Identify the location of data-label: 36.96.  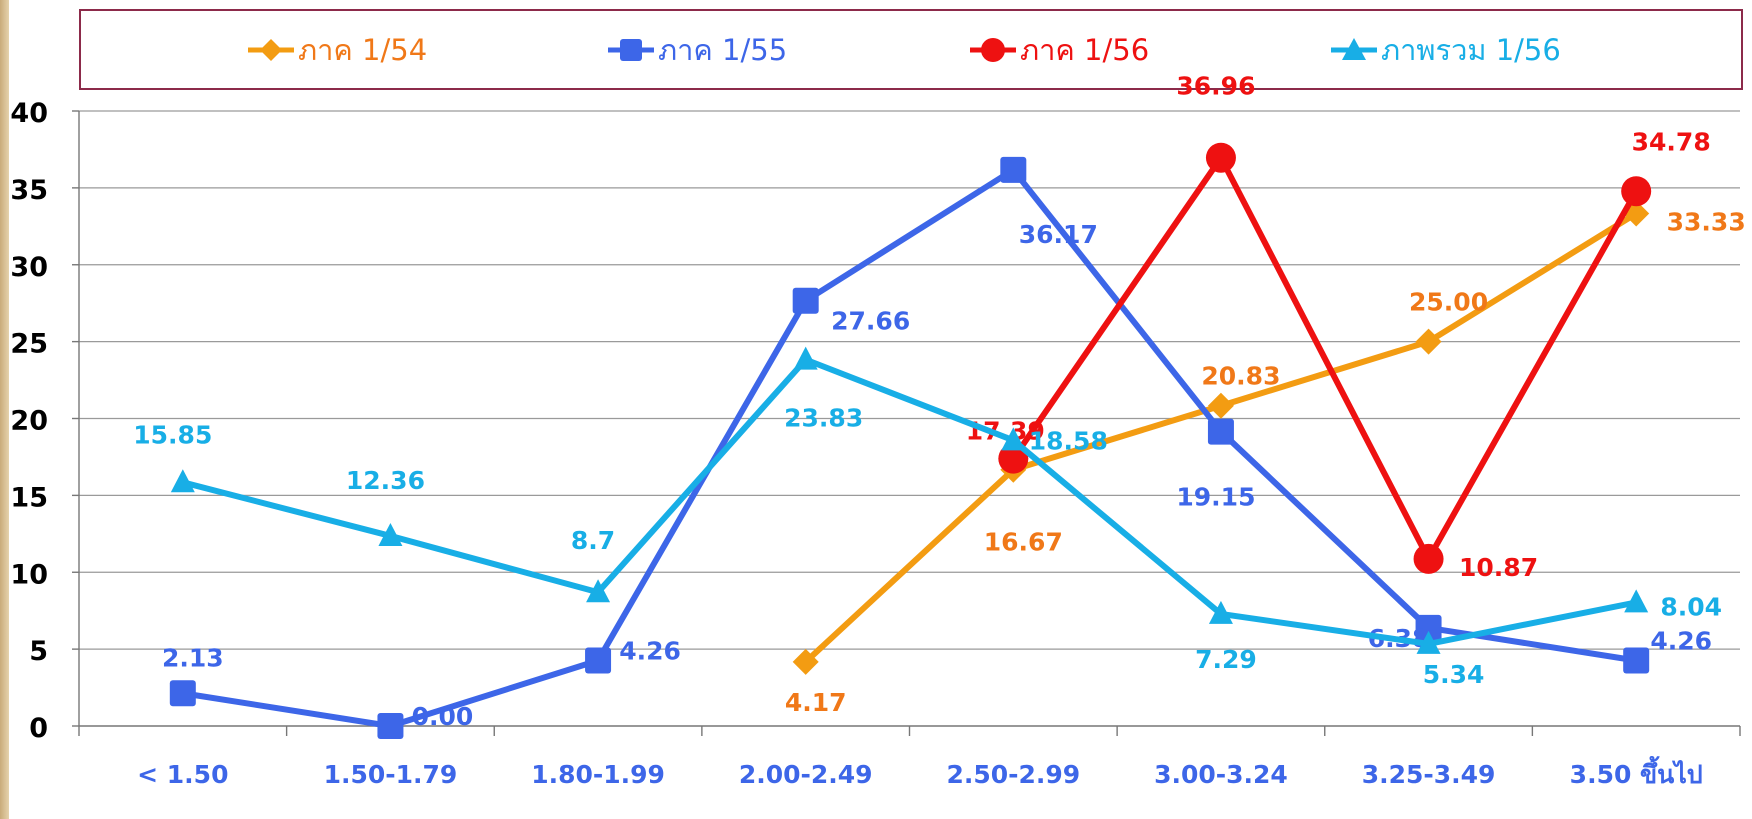
(1215, 86).